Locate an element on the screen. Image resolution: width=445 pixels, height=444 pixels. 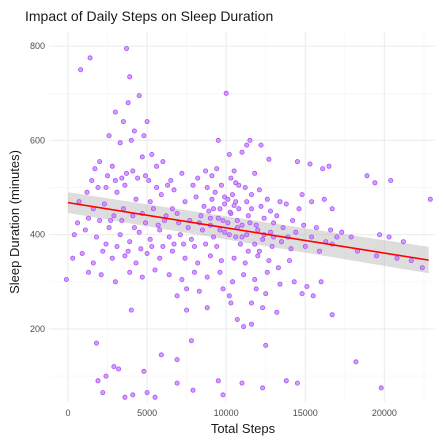
y-tick-label: 200 is located at coordinates (37, 329).